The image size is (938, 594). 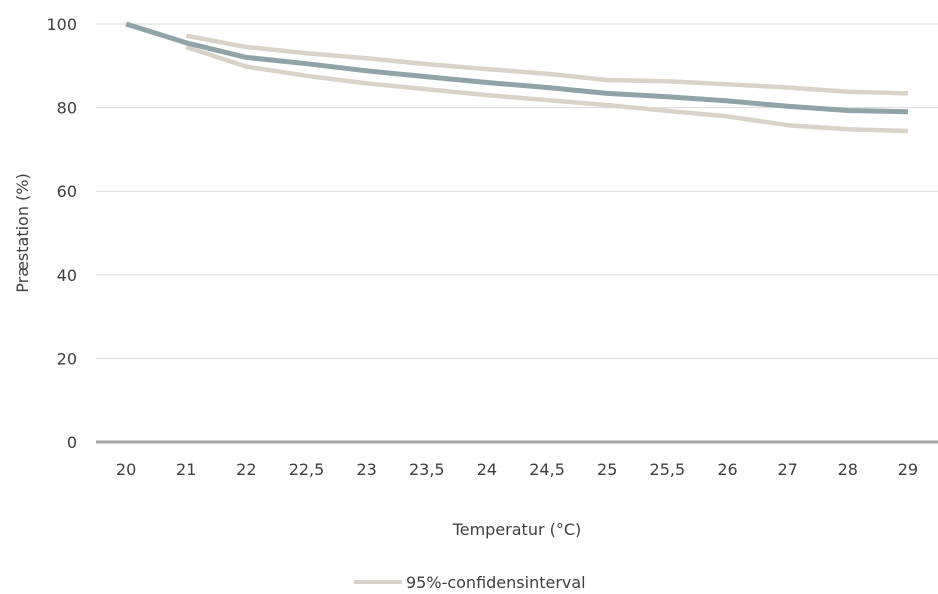 I want to click on x-tick-label: 24,5, so click(x=547, y=469).